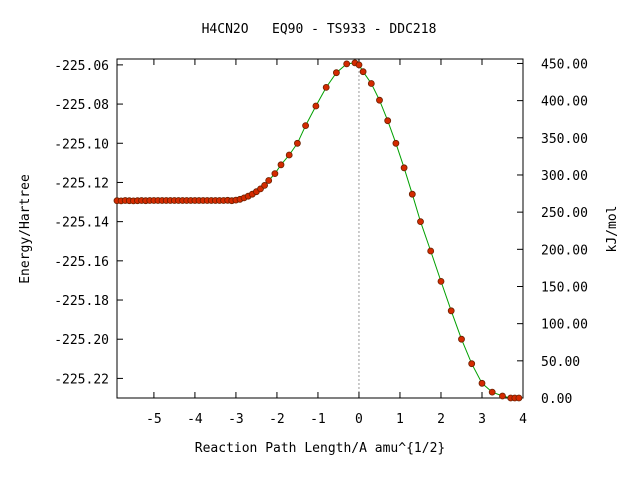  Describe the element at coordinates (400, 419) in the screenshot. I see `x-tick-label: 1` at that location.